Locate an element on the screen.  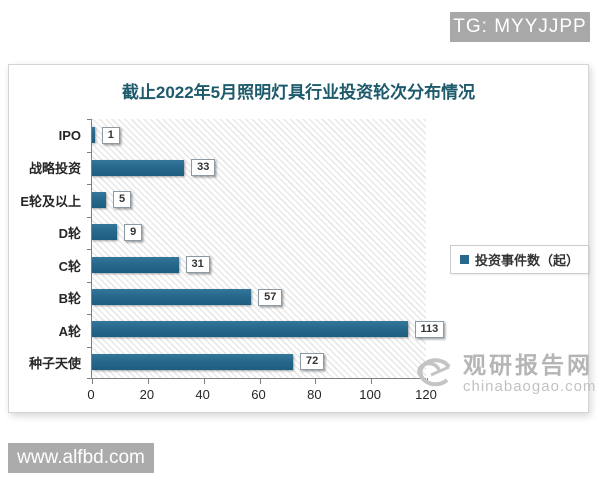
x-axis-tick-label: 60 is located at coordinates (258, 394).